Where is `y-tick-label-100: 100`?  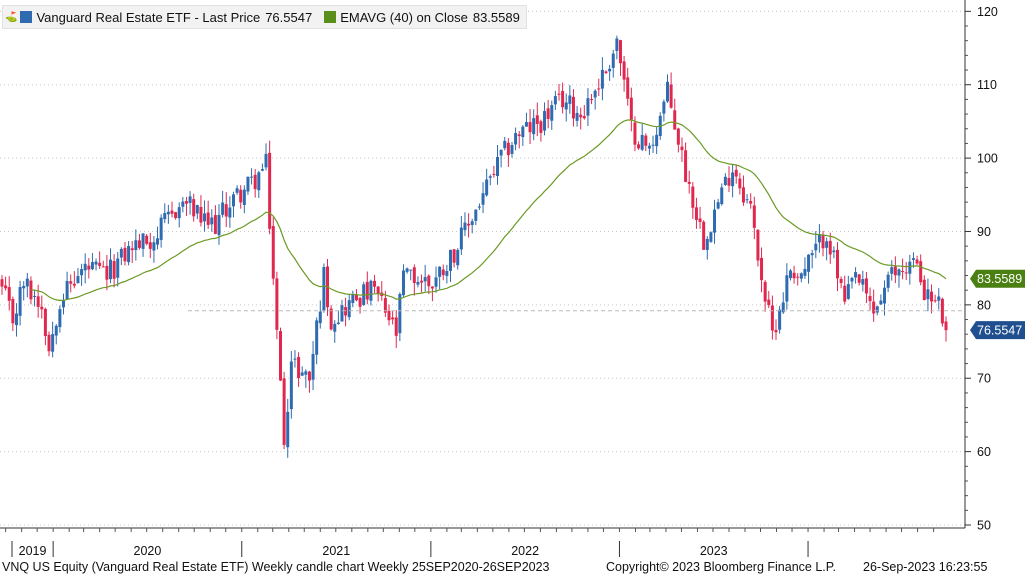
y-tick-label-100: 100 is located at coordinates (987, 159).